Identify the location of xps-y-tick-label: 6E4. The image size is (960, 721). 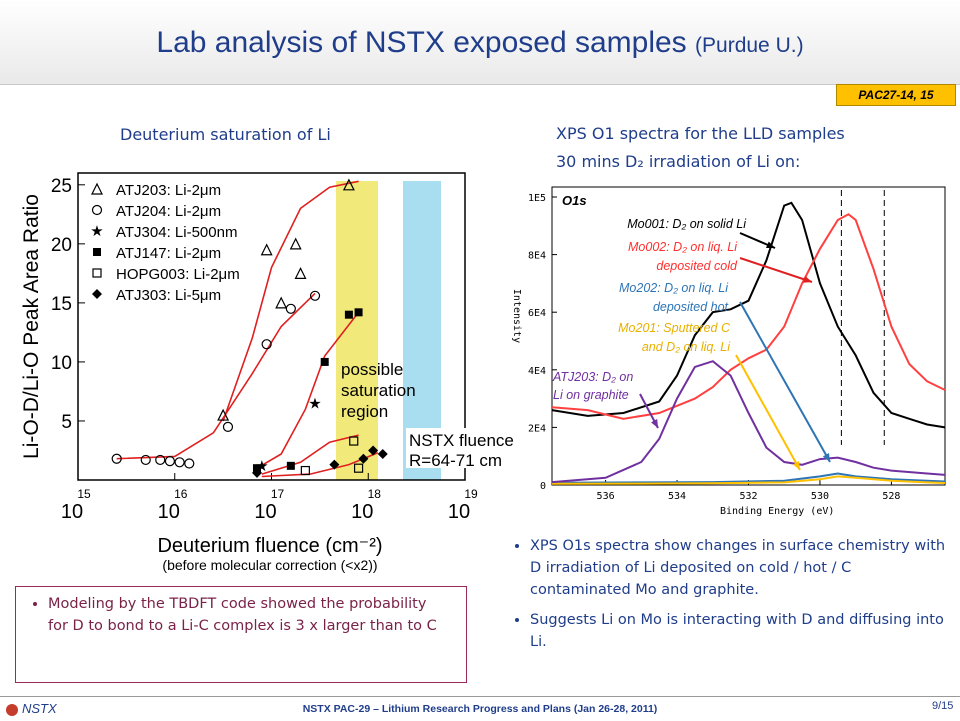
(537, 313).